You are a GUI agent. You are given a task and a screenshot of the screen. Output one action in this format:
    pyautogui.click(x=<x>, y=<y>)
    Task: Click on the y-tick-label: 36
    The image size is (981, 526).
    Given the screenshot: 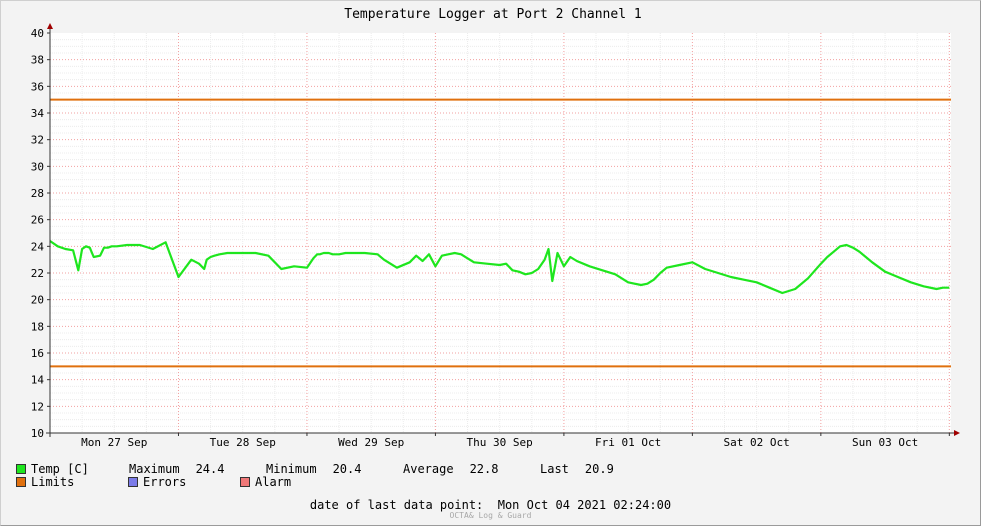 What is the action you would take?
    pyautogui.click(x=37, y=86)
    